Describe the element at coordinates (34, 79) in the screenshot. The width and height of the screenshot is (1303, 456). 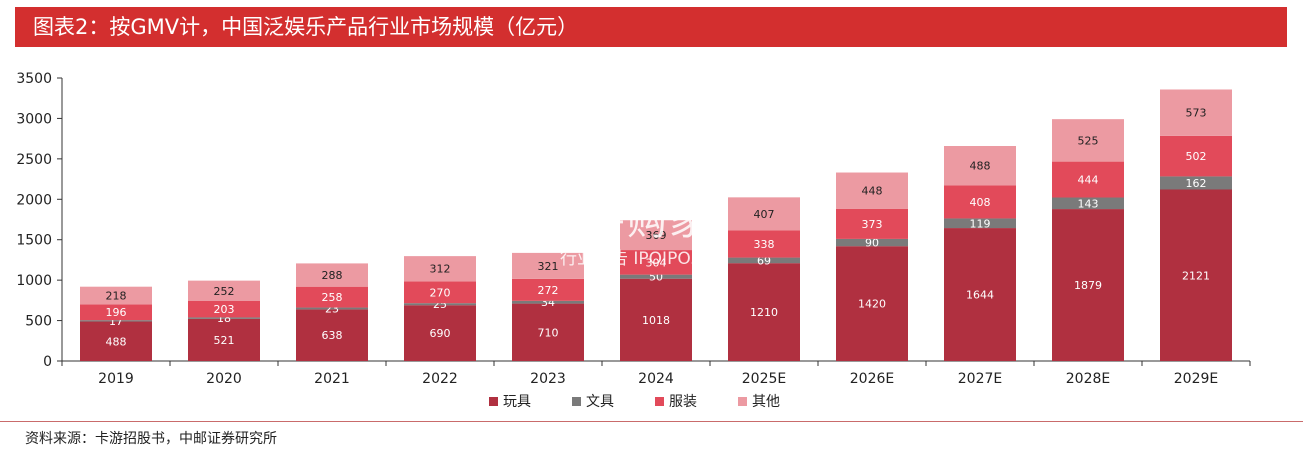
I see `y-tick-label: 3500` at that location.